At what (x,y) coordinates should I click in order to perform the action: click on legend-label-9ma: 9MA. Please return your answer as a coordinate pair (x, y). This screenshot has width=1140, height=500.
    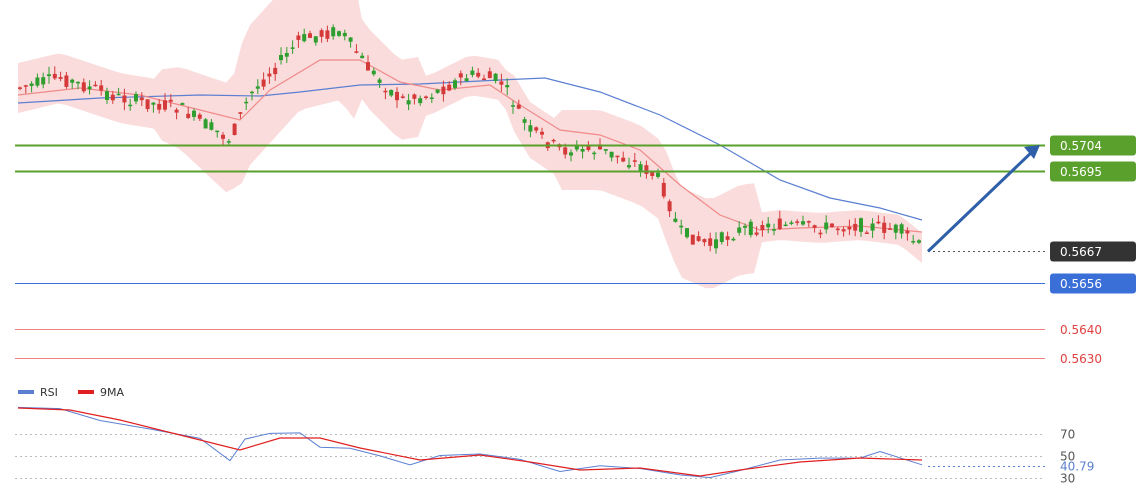
    Looking at the image, I should click on (112, 392).